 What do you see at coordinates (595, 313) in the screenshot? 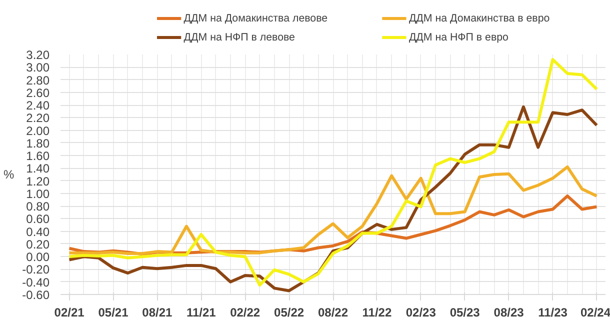
I see `x-tick-label: 02/24` at bounding box center [595, 313].